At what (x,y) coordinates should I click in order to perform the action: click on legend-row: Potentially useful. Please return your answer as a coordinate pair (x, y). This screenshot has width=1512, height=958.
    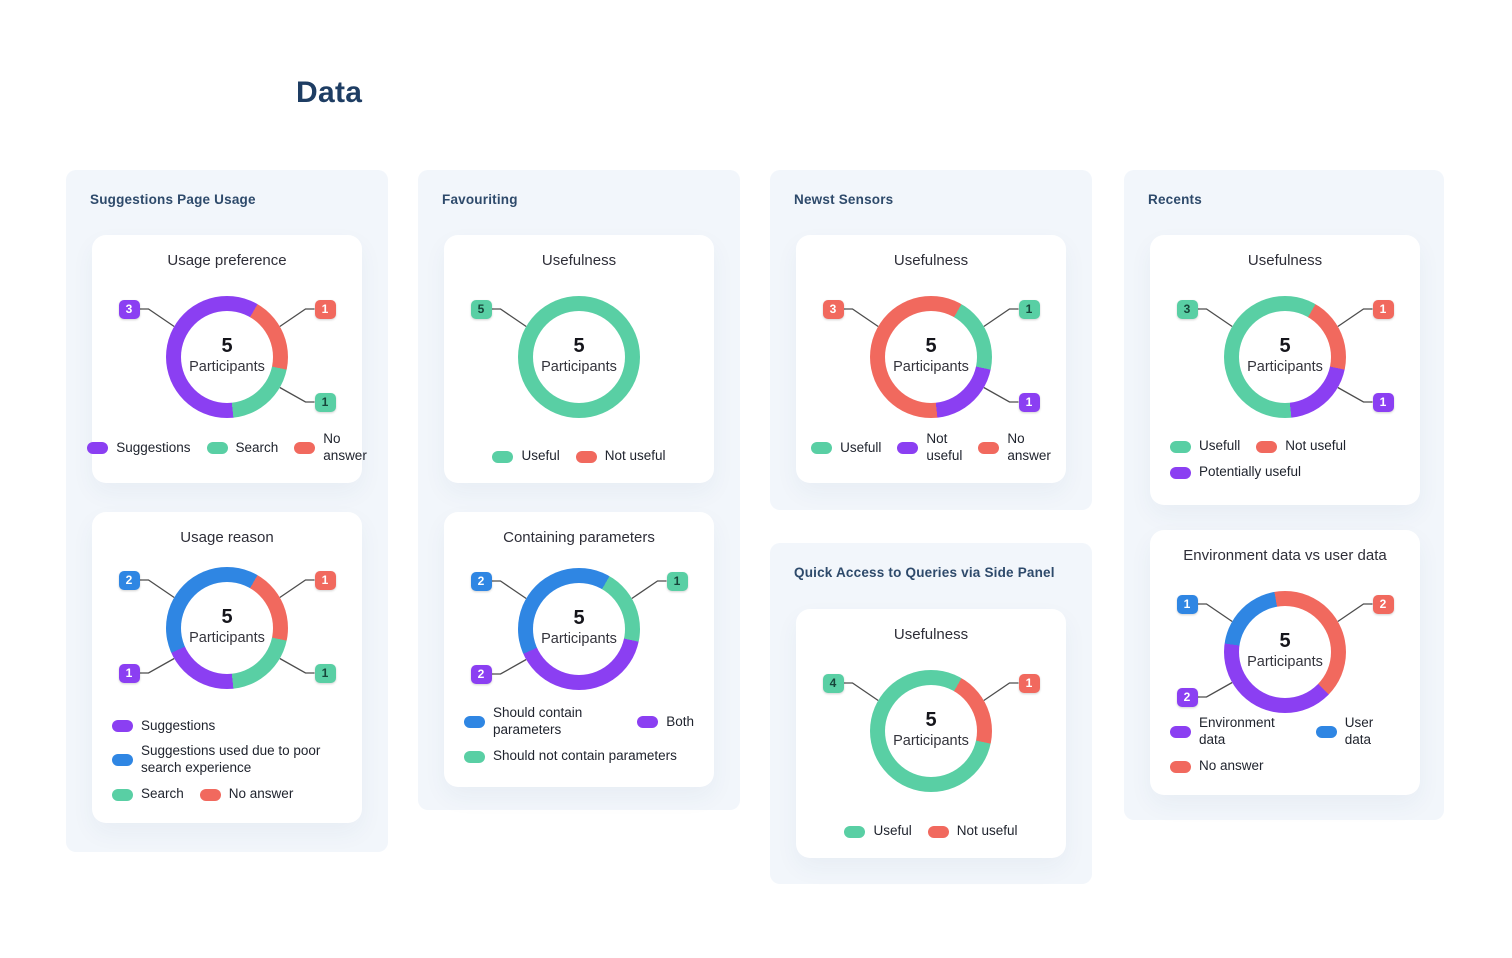
    Looking at the image, I should click on (1285, 472).